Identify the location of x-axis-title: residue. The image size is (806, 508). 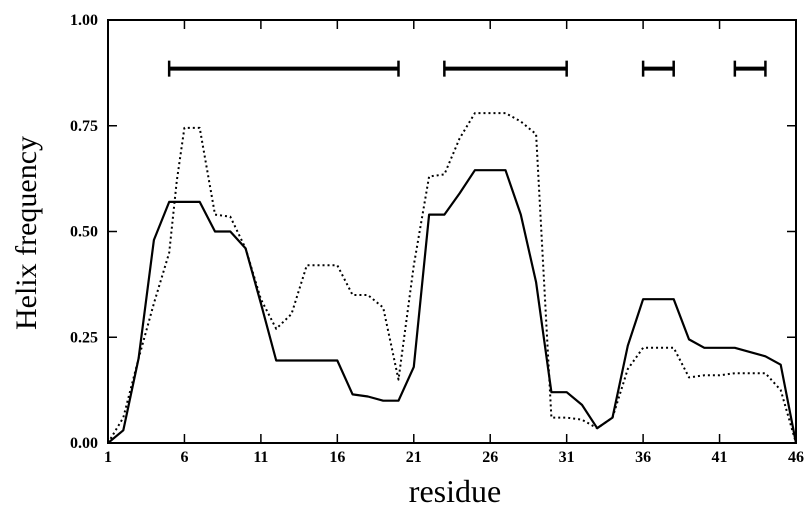
(455, 490).